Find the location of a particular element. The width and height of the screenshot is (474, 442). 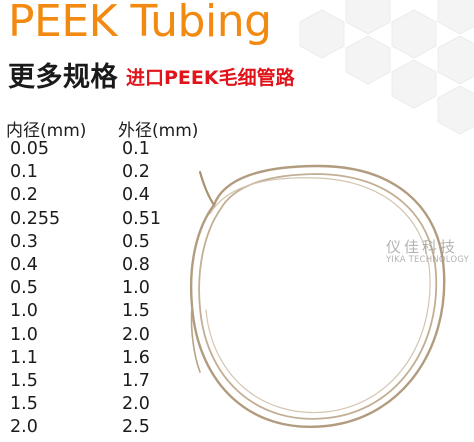

outer-diameter-value: 0.1 is located at coordinates (136, 149).